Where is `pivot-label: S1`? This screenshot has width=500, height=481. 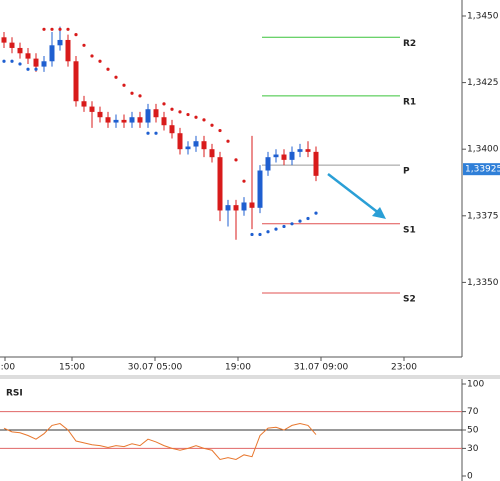
pivot-label: S1 is located at coordinates (409, 230).